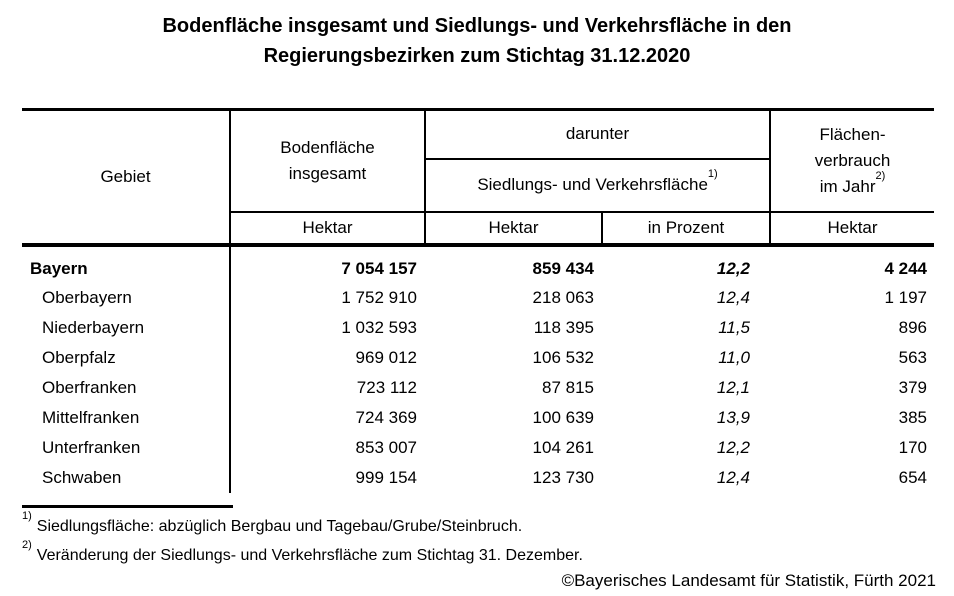  What do you see at coordinates (913, 447) in the screenshot?
I see `cell-flaechenverbrauch: 170` at bounding box center [913, 447].